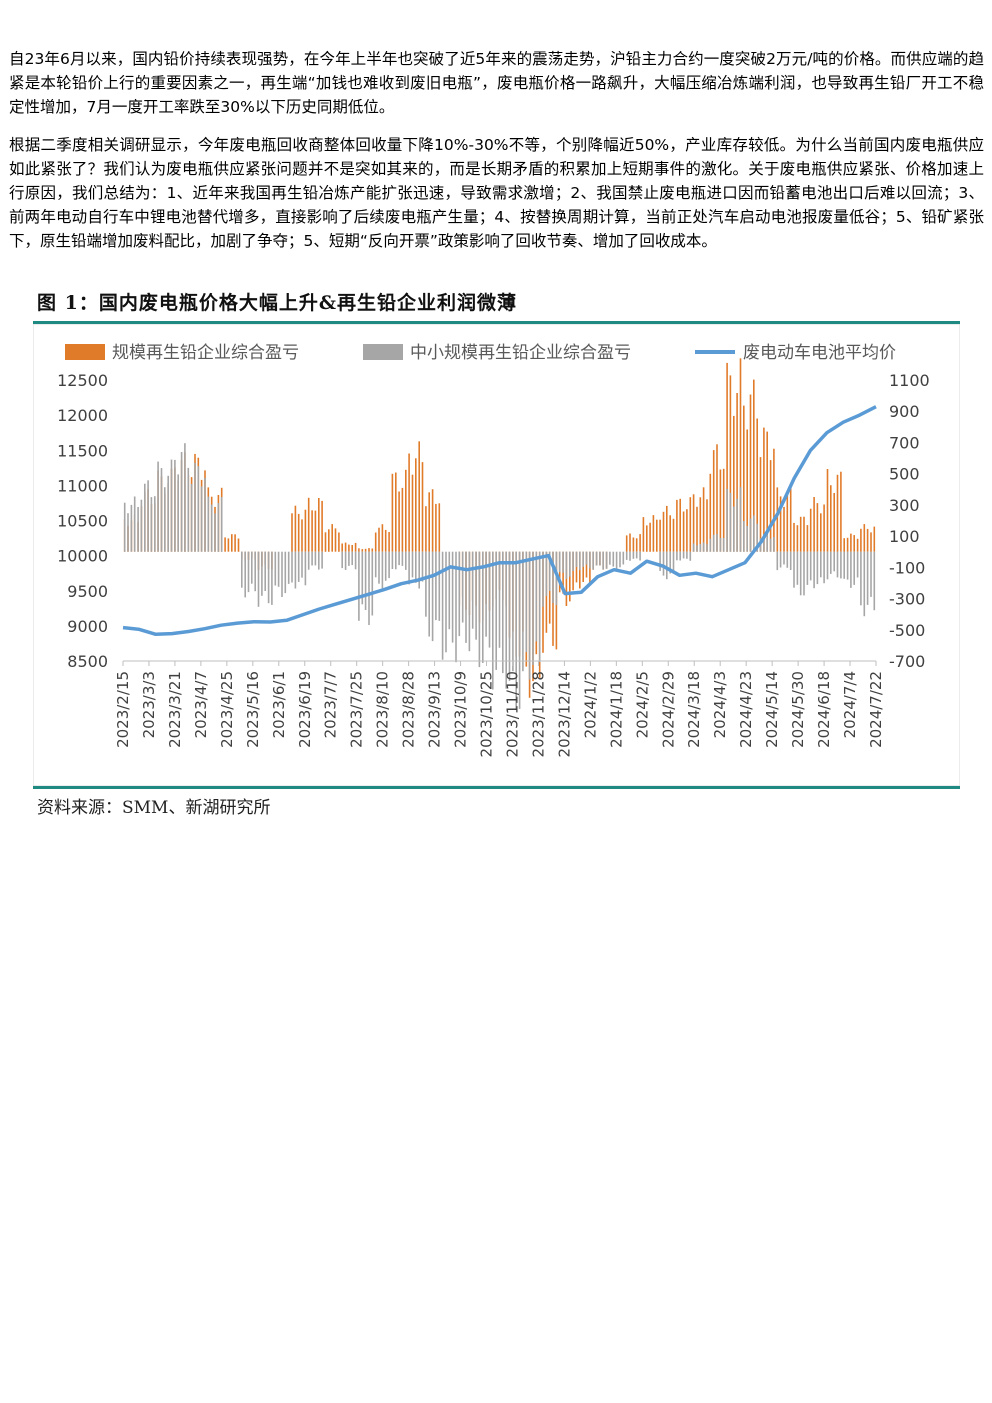 The image size is (992, 1403). I want to click on right-tick-label: 500, so click(904, 474).